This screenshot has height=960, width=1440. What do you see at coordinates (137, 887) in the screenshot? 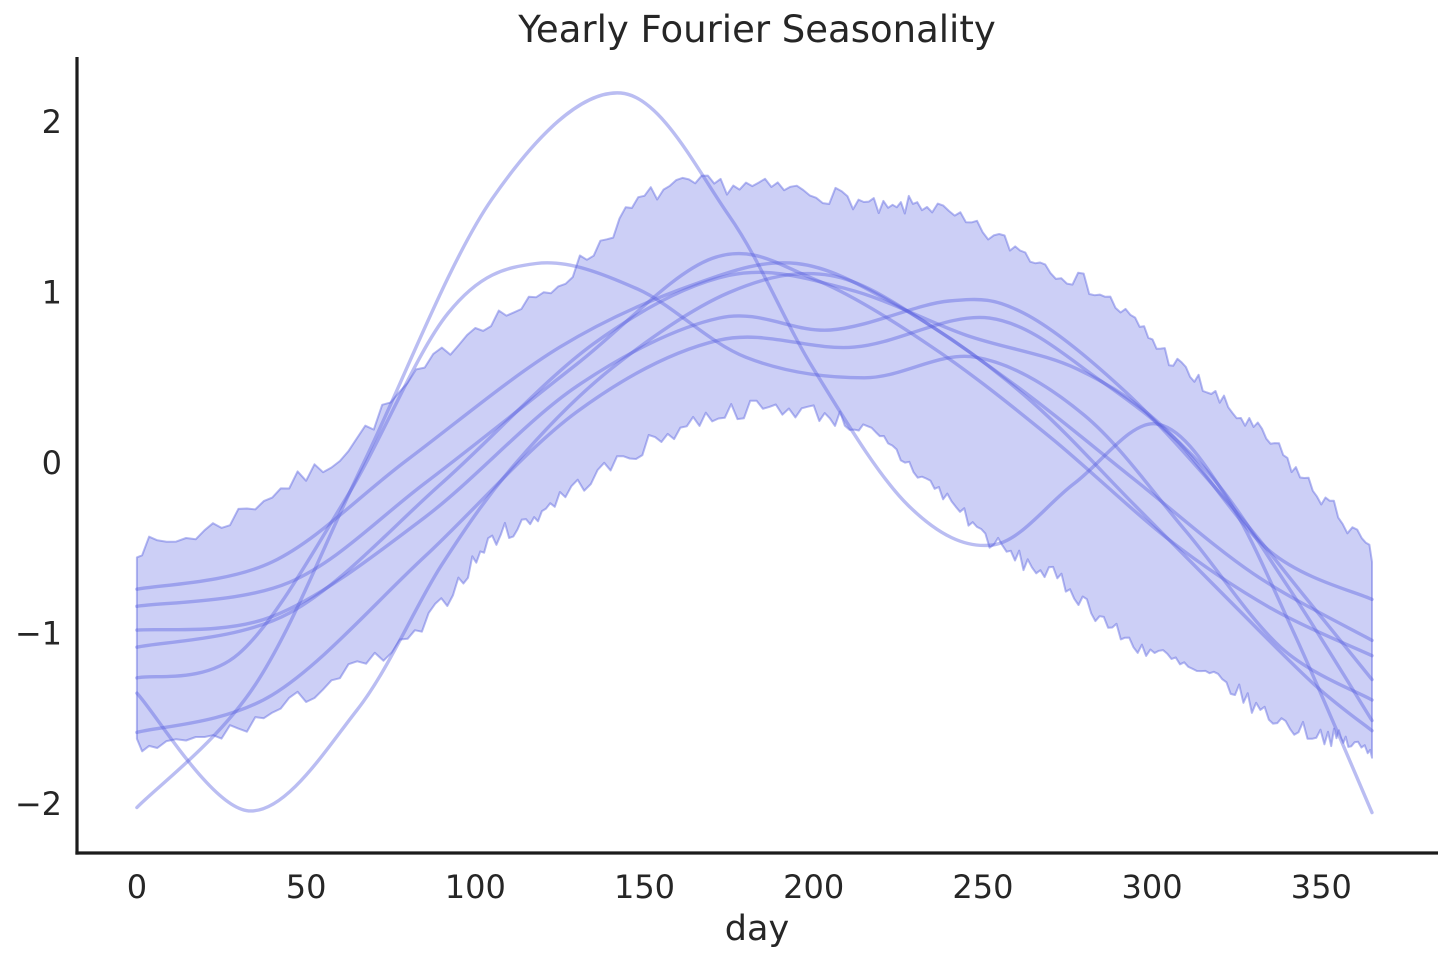
I see `x-tick-label-0: 0` at bounding box center [137, 887].